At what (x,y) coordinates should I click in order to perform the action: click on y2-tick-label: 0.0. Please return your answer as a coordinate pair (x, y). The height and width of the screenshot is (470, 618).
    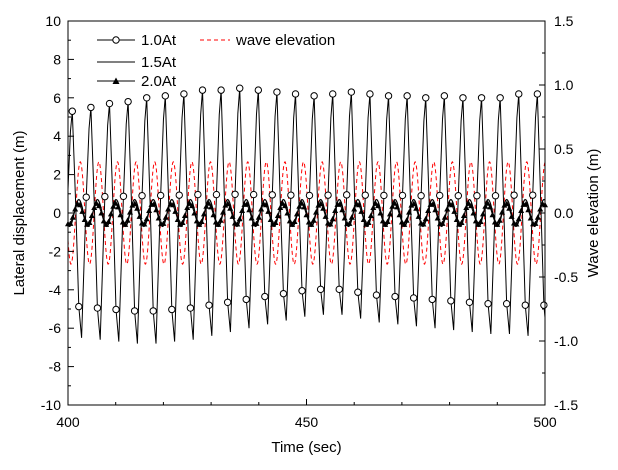
    Looking at the image, I should click on (564, 213).